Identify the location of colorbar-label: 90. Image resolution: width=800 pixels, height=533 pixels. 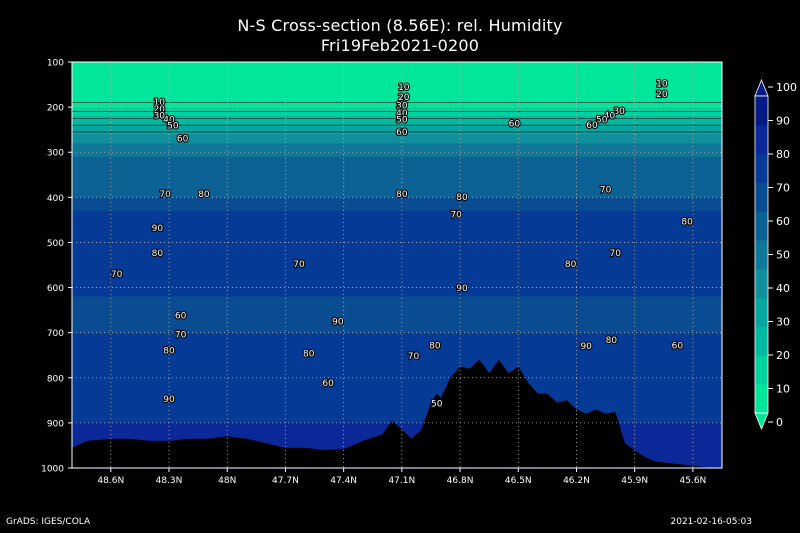
(783, 121).